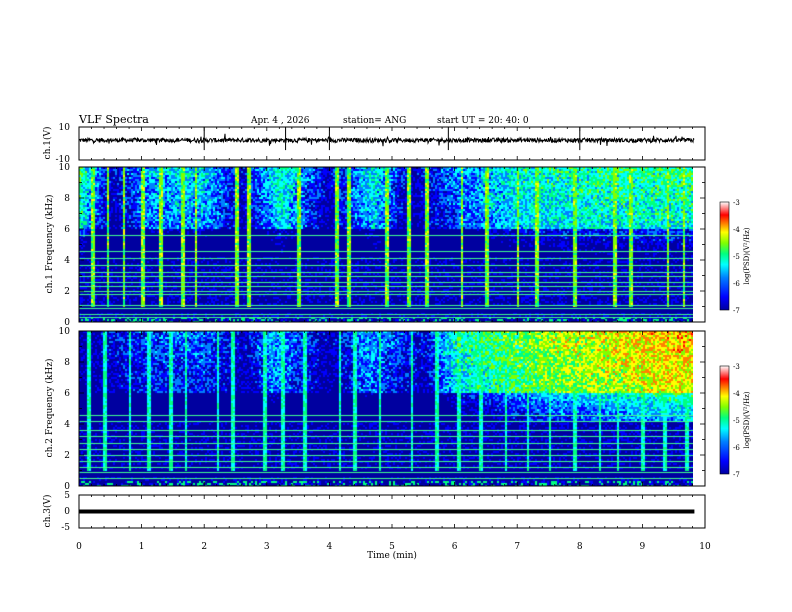 The image size is (792, 612). What do you see at coordinates (47, 511) in the screenshot?
I see `ch3-ylabel: ch.3(V)` at bounding box center [47, 511].